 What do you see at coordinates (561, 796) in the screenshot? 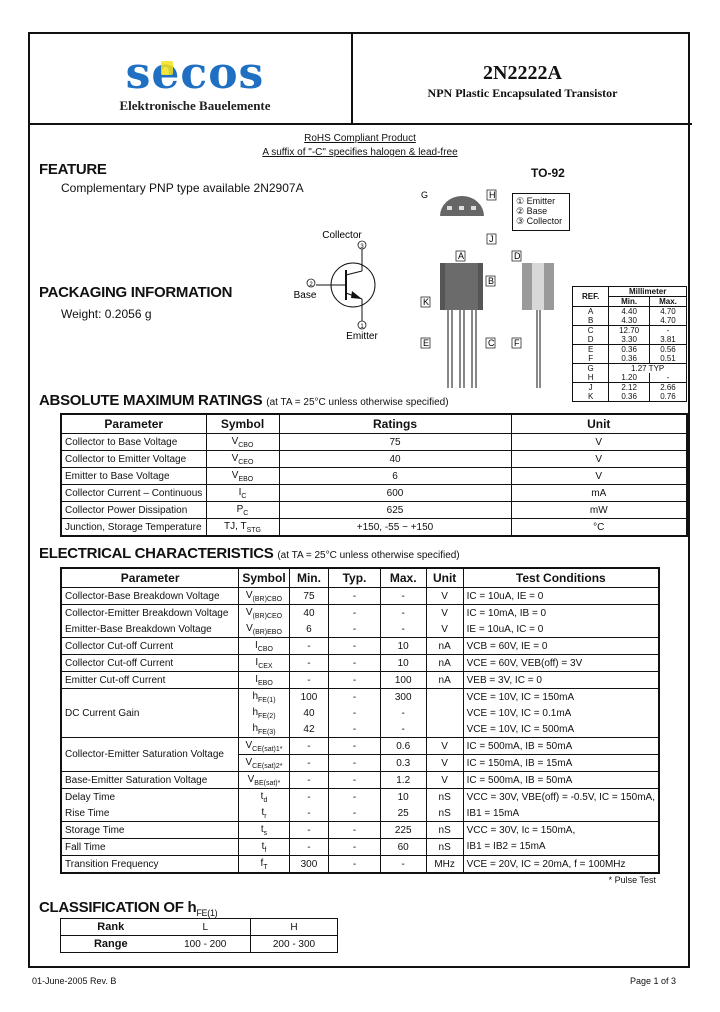
I see `test-condition-cell: VCC = 30V, VBE(off) = -0.5V, IC = 150mA,` at bounding box center [561, 796].